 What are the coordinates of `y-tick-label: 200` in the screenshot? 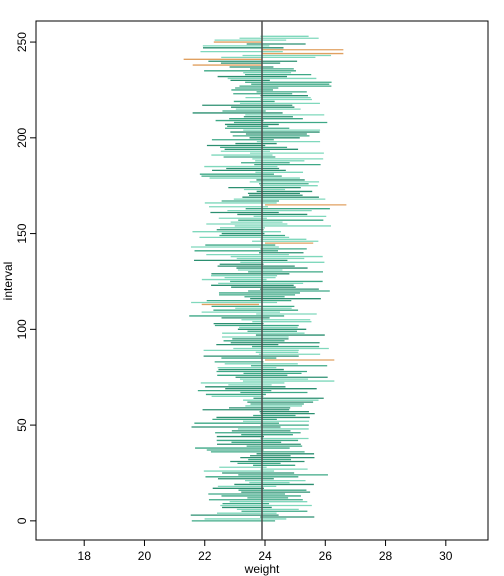 It's located at (22, 137).